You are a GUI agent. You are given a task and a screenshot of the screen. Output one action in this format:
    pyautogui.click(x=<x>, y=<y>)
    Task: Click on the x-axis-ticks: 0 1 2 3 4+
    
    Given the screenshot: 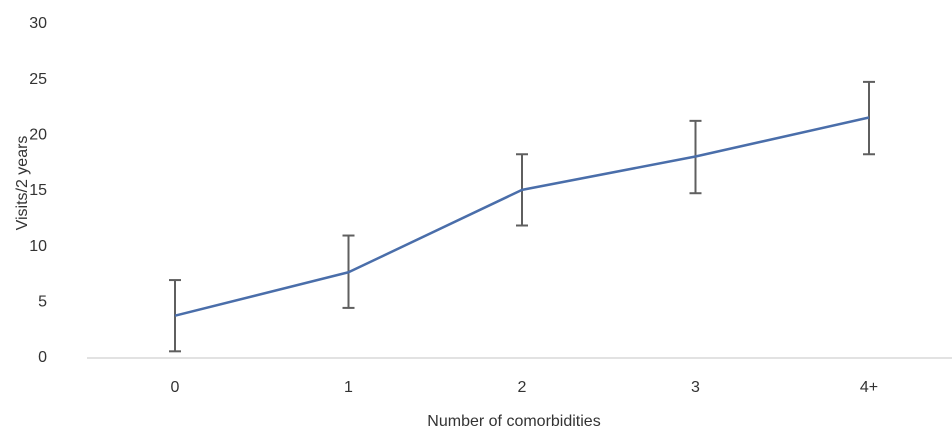 What is the action you would take?
    pyautogui.click(x=525, y=387)
    